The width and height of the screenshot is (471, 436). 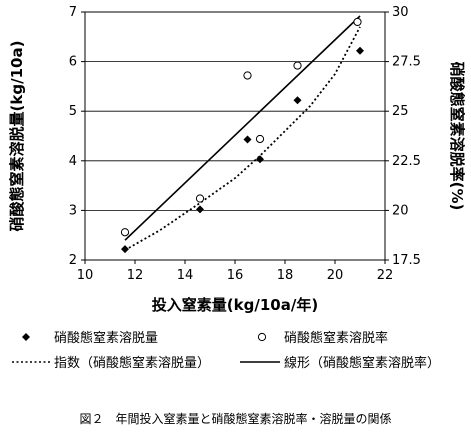 What do you see at coordinates (73, 260) in the screenshot?
I see `y-left-tick-label: 2` at bounding box center [73, 260].